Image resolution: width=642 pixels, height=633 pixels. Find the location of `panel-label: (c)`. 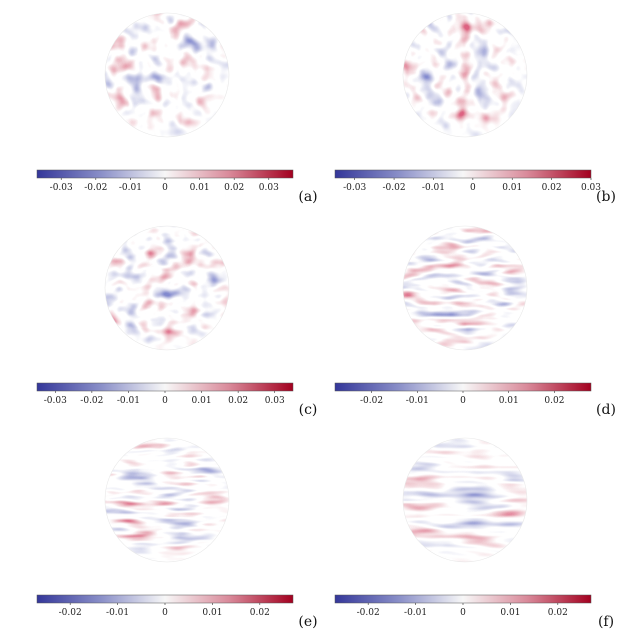

panel-label: (c) is located at coordinates (308, 410).